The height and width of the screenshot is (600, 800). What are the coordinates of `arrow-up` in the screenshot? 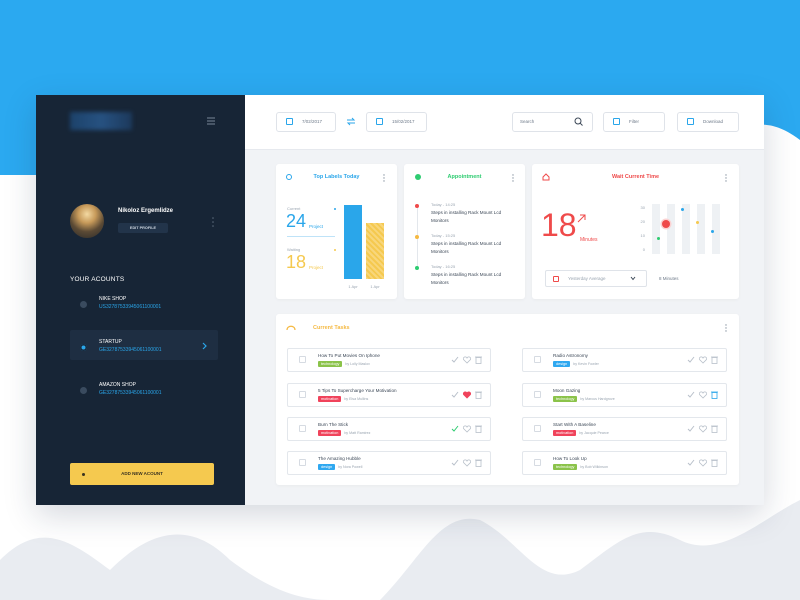 It's located at (581, 218).